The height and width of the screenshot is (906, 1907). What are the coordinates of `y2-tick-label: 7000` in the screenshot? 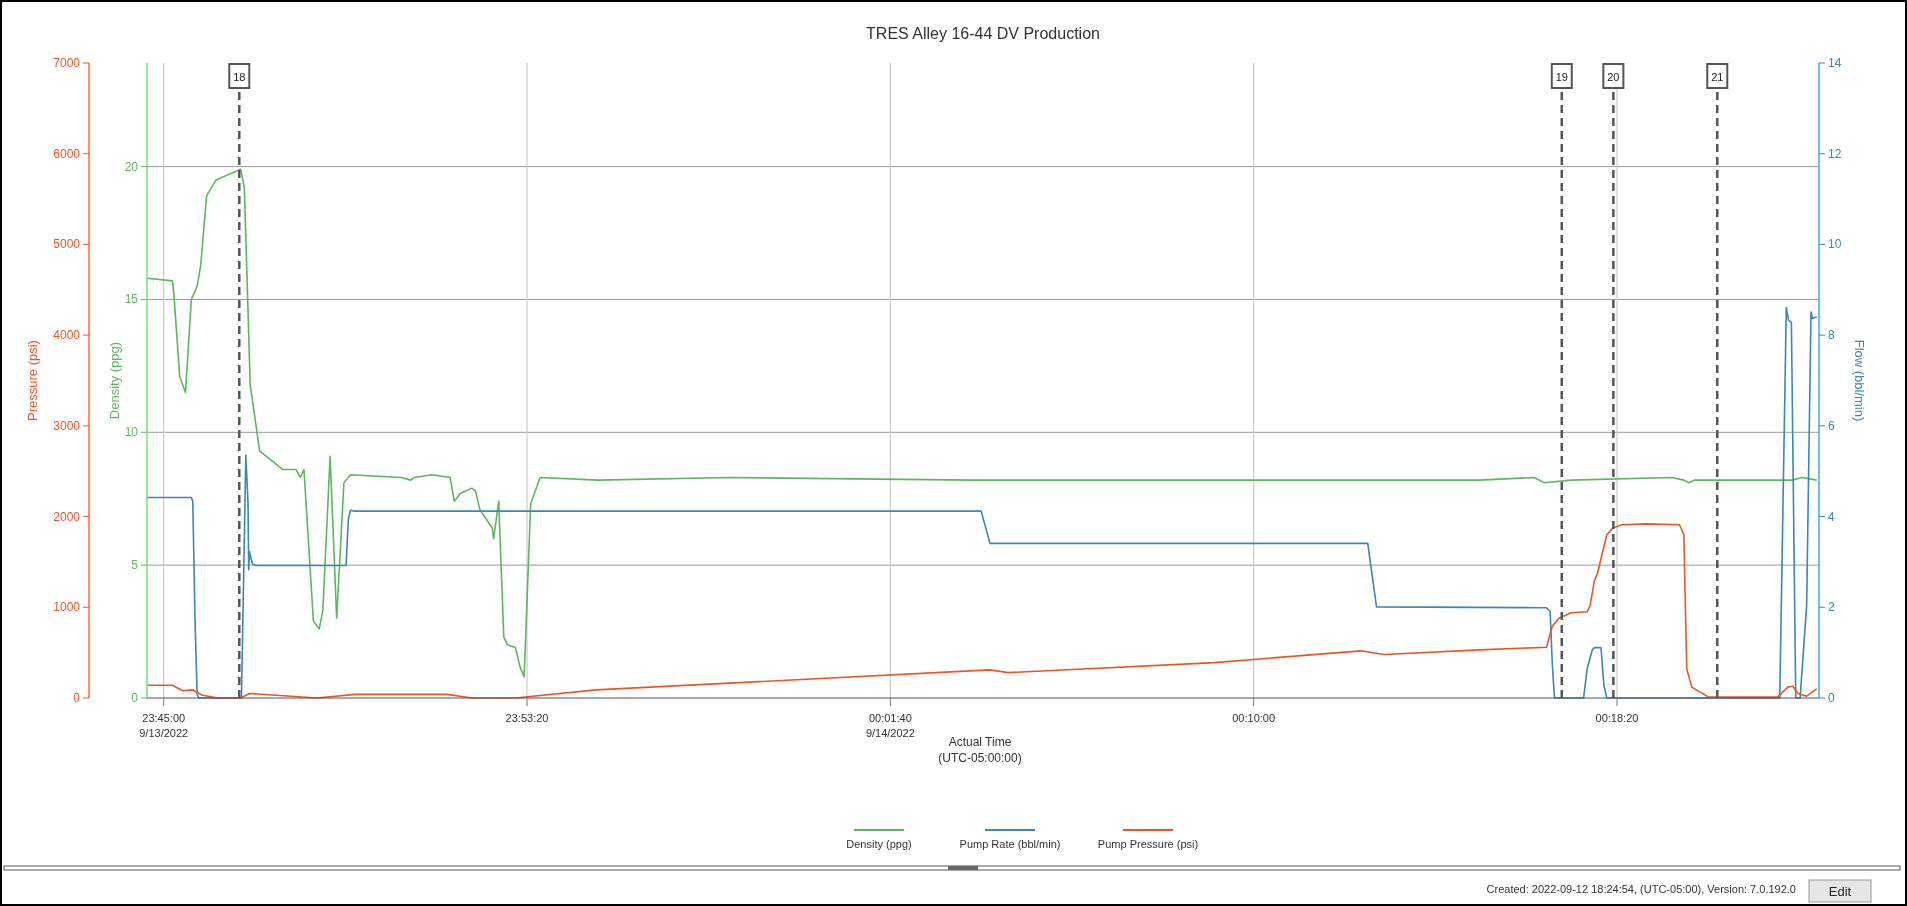 It's located at (67, 63).